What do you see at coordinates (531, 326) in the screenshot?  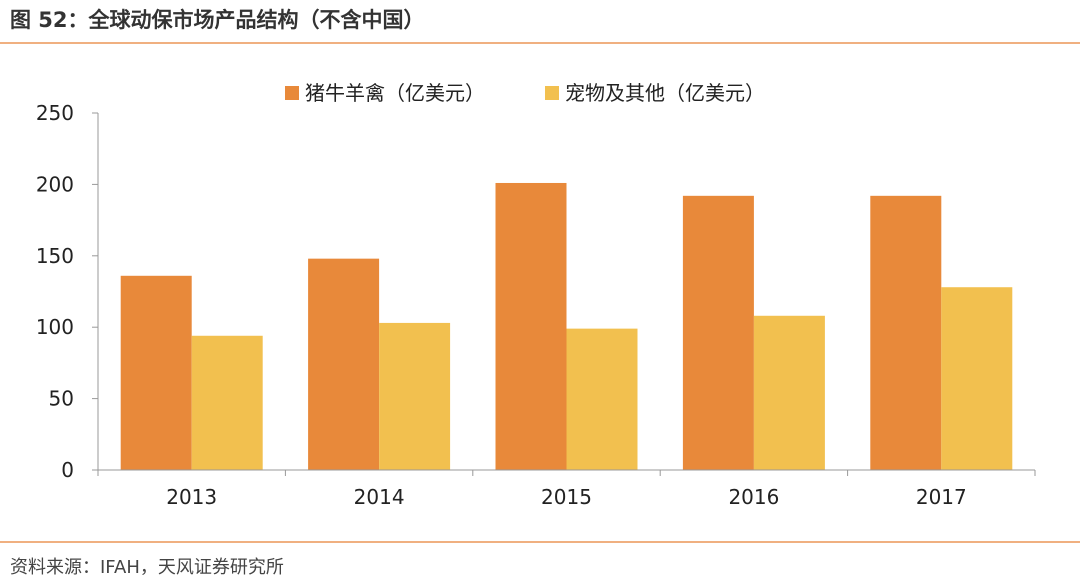 I see `bar-1-2015` at bounding box center [531, 326].